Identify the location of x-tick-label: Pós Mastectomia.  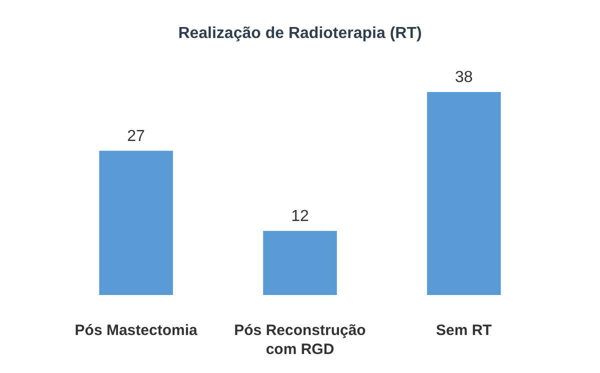
(136, 330).